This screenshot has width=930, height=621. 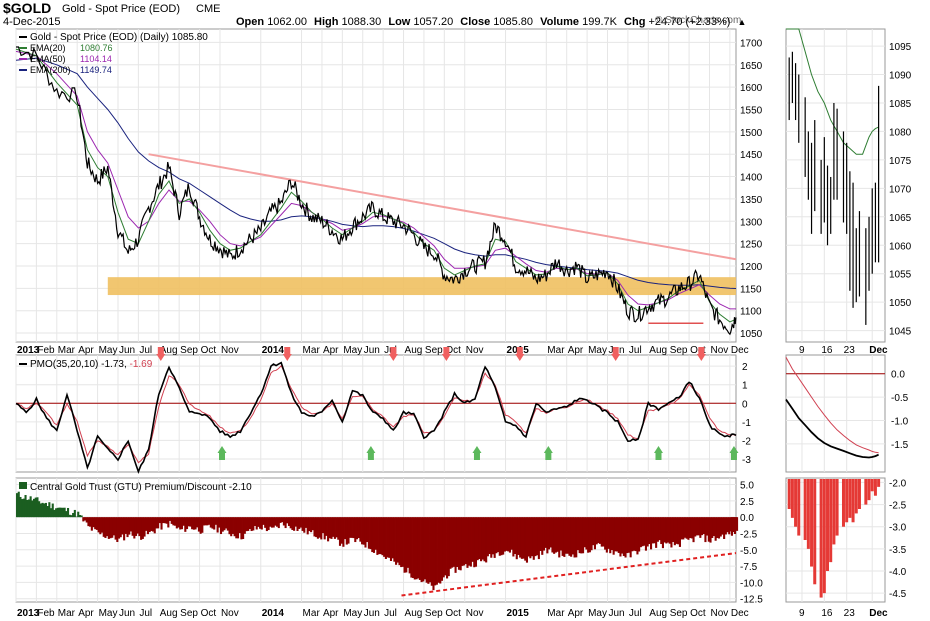 What do you see at coordinates (900, 161) in the screenshot?
I see `zoom-price-tick-label: 1075` at bounding box center [900, 161].